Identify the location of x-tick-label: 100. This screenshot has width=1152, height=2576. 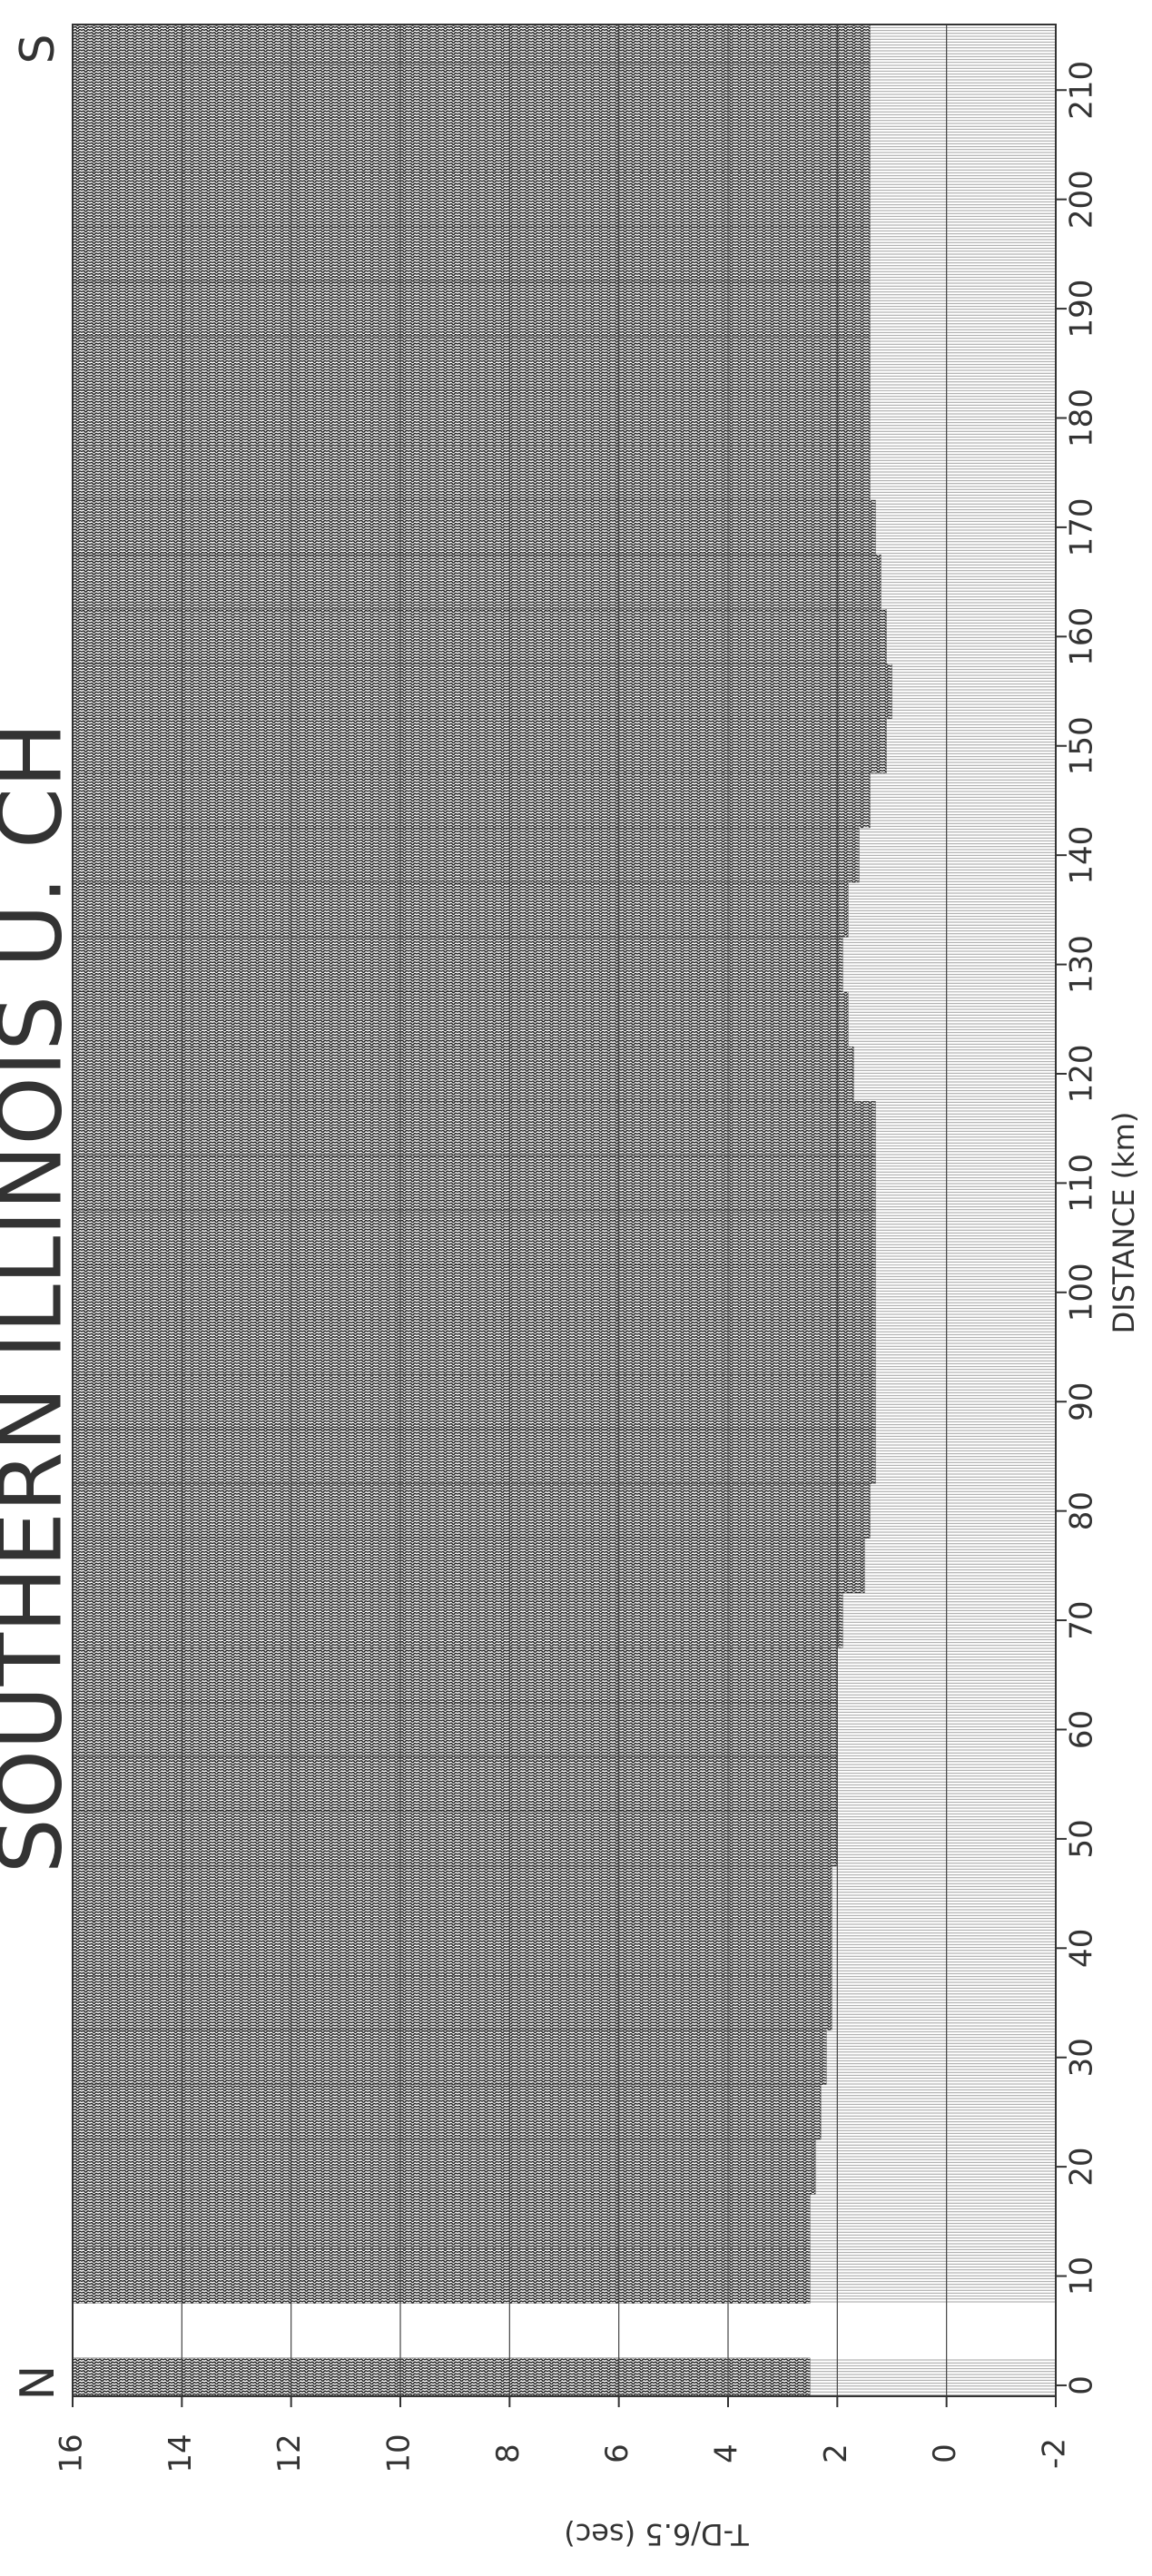
(1082, 1292).